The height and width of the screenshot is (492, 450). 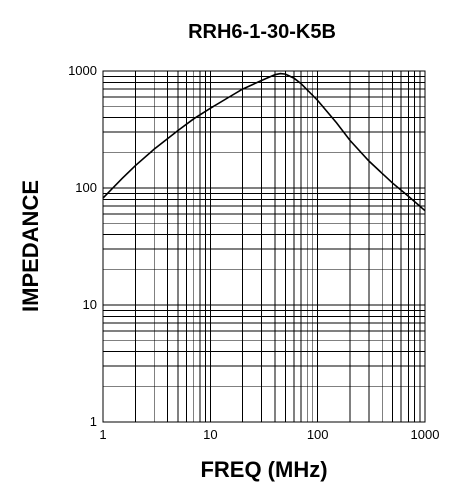 I want to click on y-axis-label: IMPEDANCE, so click(x=30, y=246).